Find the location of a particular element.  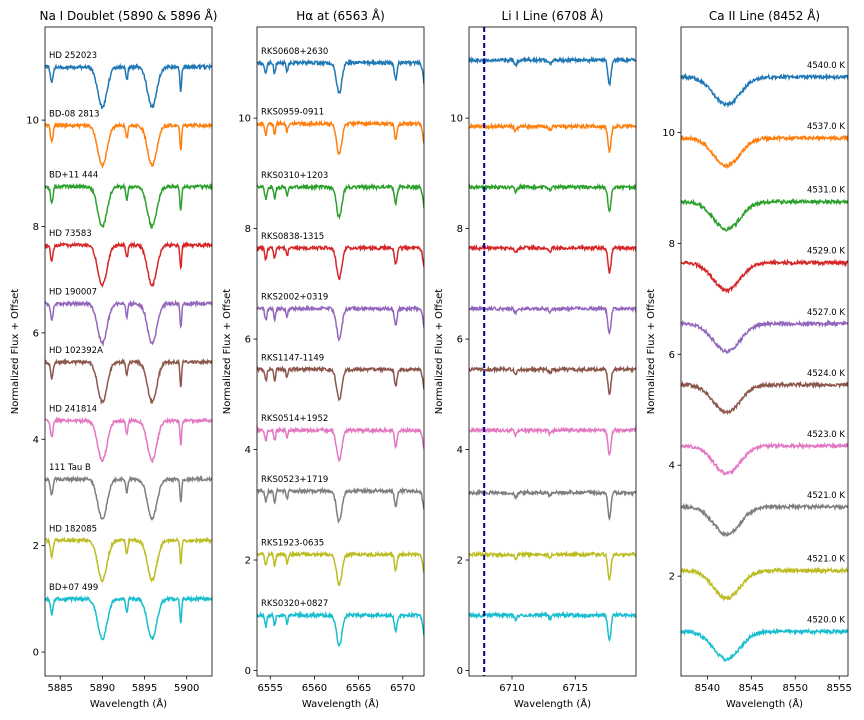

series-label: BD-08 2813 is located at coordinates (74, 114).